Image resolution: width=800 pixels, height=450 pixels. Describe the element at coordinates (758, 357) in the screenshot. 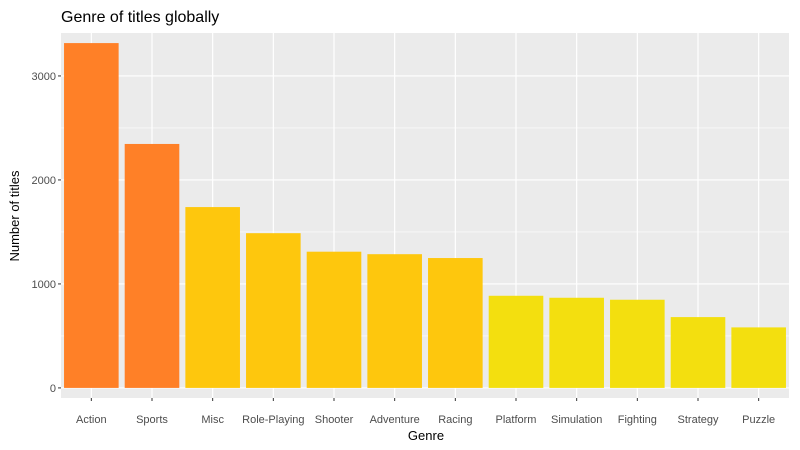

I see `bar-puzzle` at that location.